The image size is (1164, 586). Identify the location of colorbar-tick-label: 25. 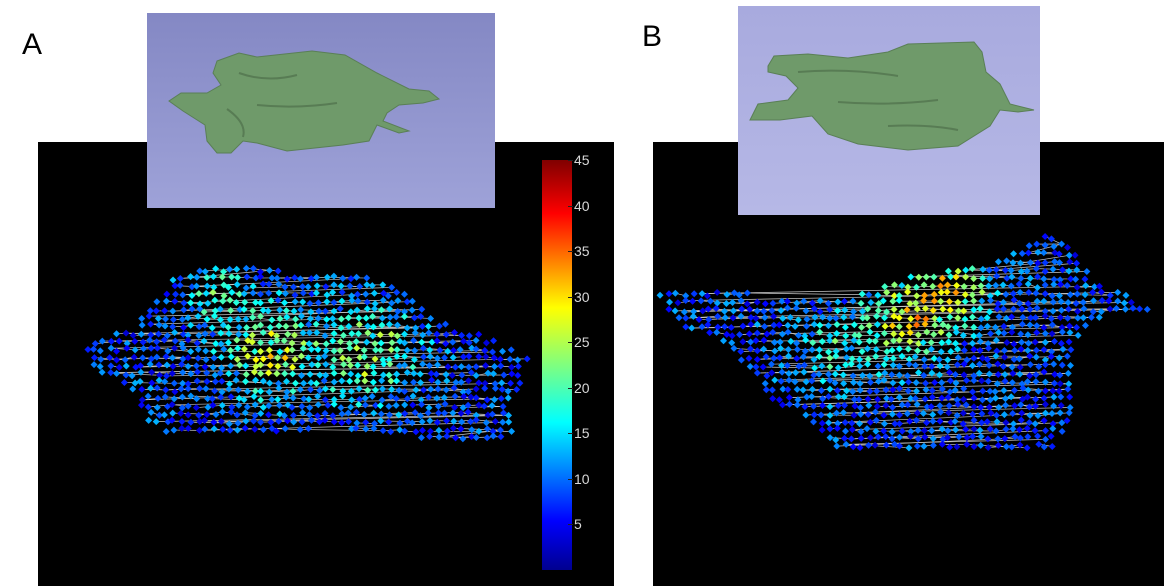
(582, 342).